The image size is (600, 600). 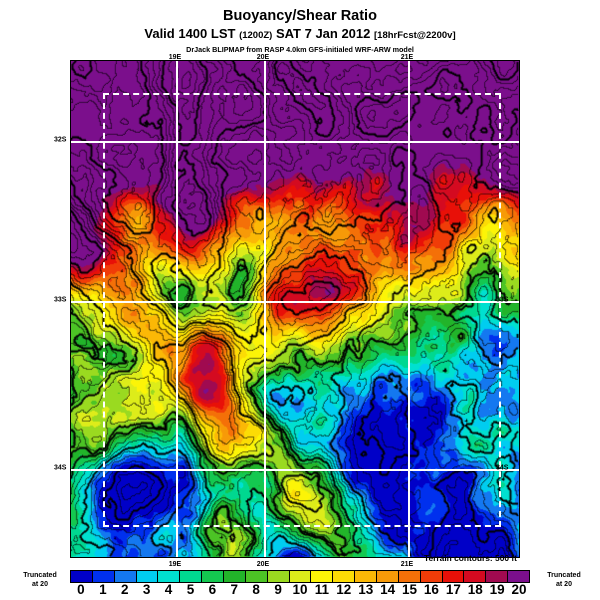 What do you see at coordinates (256, 589) in the screenshot?
I see `colorbar-tick-8: 8` at bounding box center [256, 589].